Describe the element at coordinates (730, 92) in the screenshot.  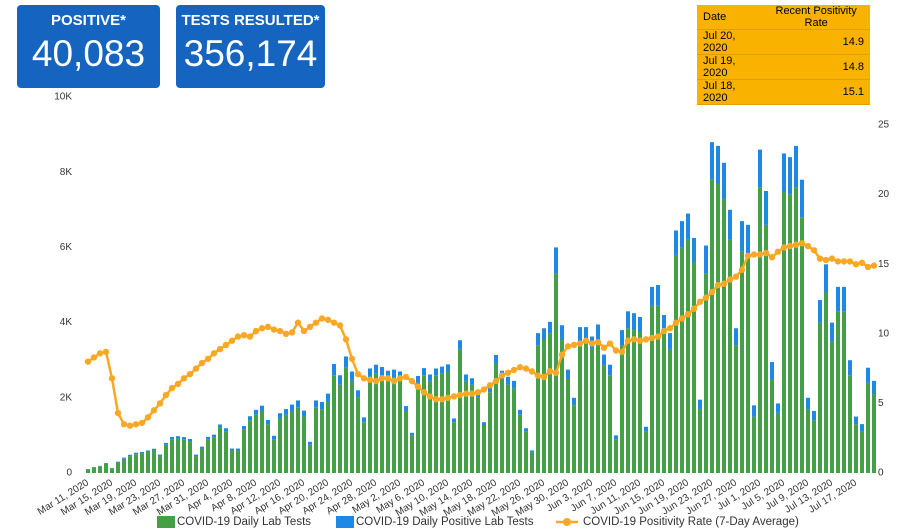
I see `table-cell: Jul 18, 2020` at that location.